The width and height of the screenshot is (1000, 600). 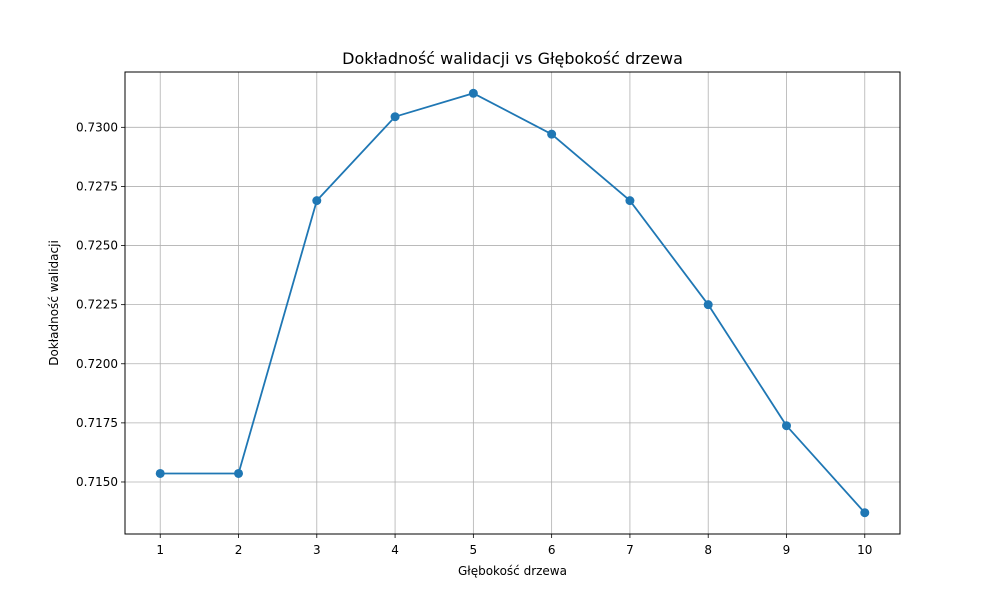 What do you see at coordinates (97, 127) in the screenshot?
I see `y-tick-label: 0.7300` at bounding box center [97, 127].